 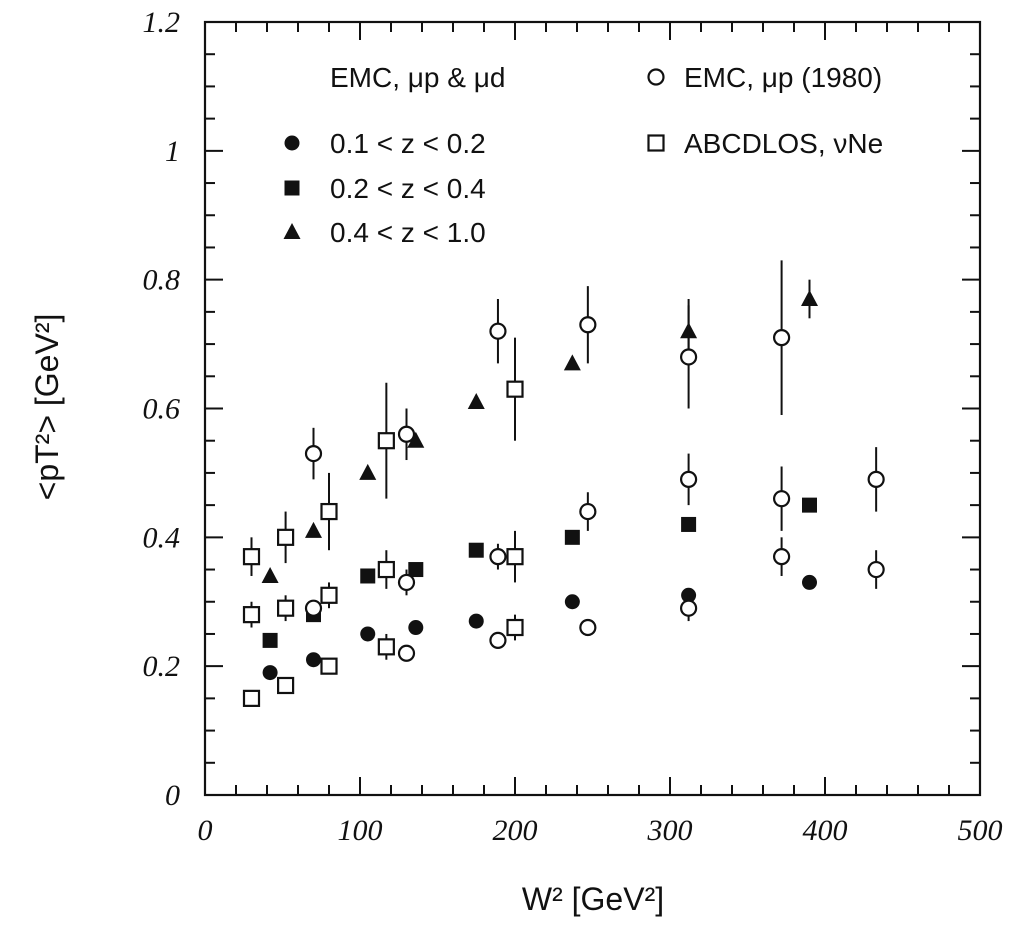 I want to click on y-axis-title: <pT²> [GeV²], so click(x=47, y=407).